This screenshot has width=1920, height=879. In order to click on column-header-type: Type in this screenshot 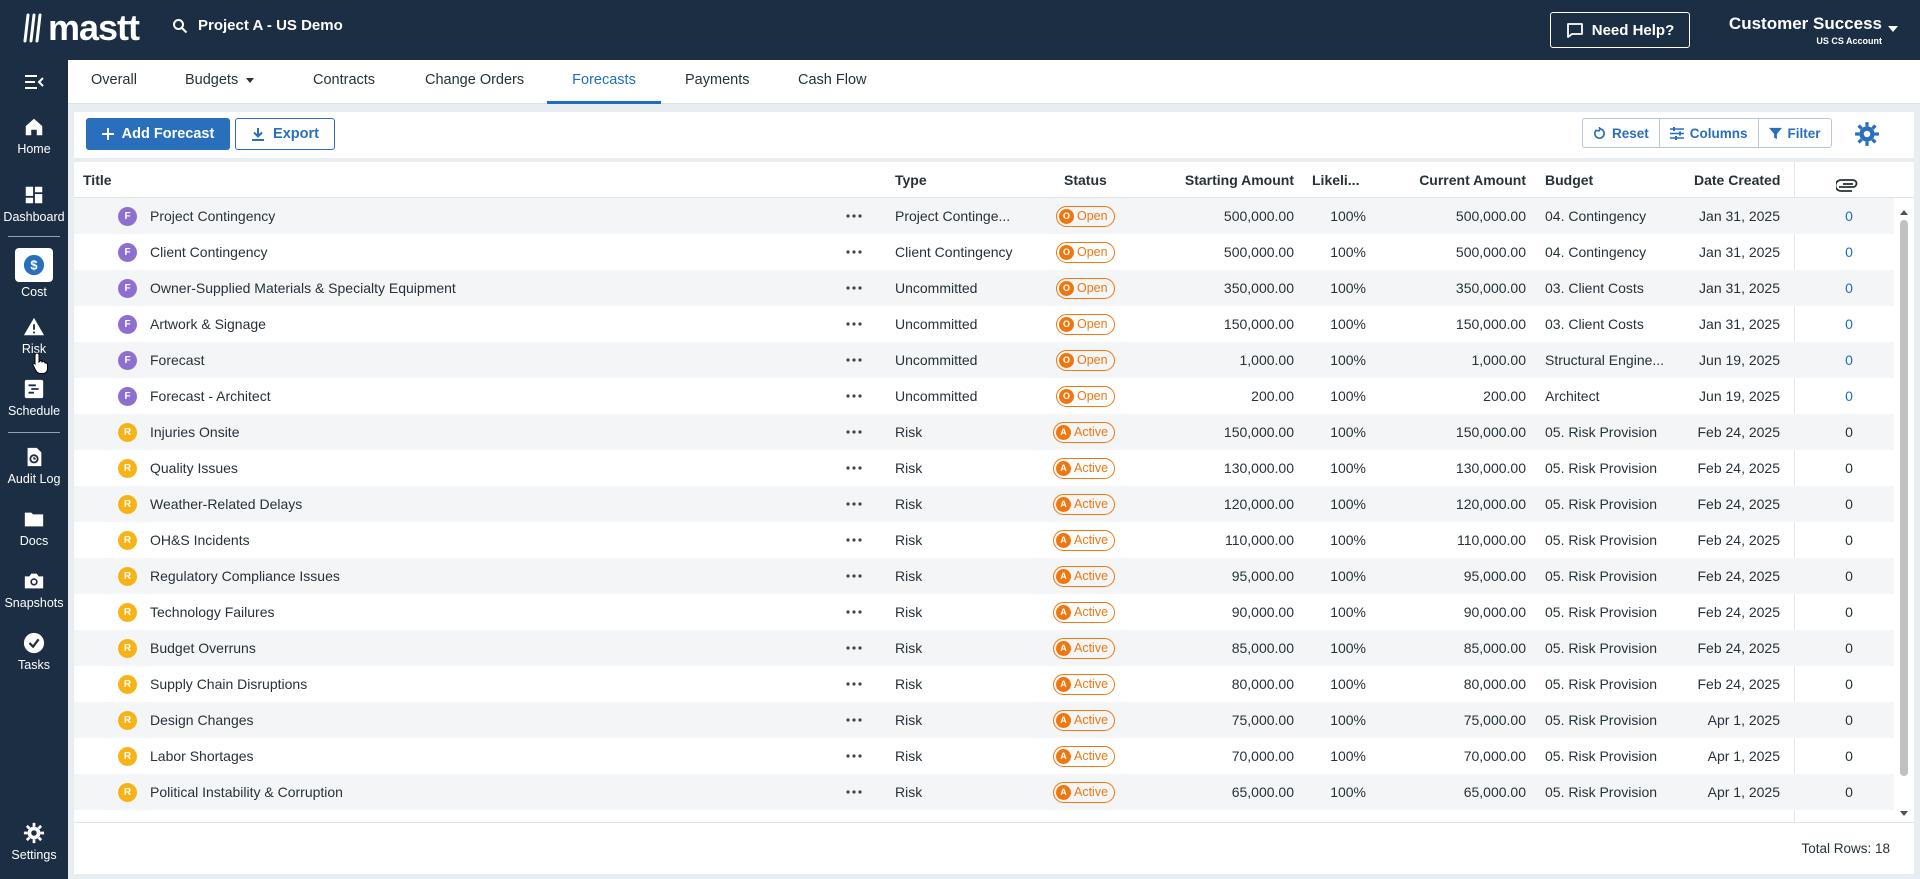, I will do `click(911, 180)`.